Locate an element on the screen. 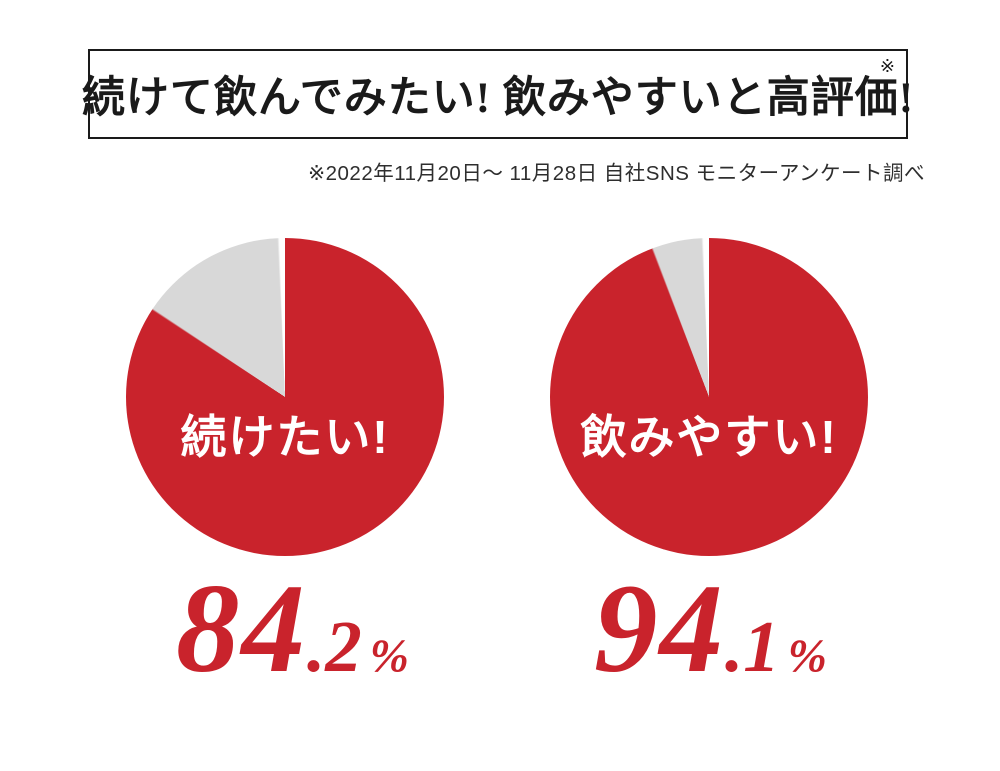 The image size is (1000, 771). percentage-integer: 94 is located at coordinates (659, 629).